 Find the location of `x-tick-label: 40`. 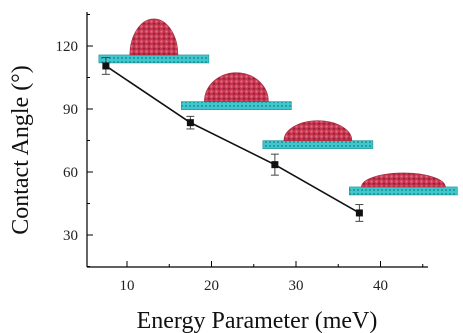

x-tick-label: 40 is located at coordinates (380, 286).